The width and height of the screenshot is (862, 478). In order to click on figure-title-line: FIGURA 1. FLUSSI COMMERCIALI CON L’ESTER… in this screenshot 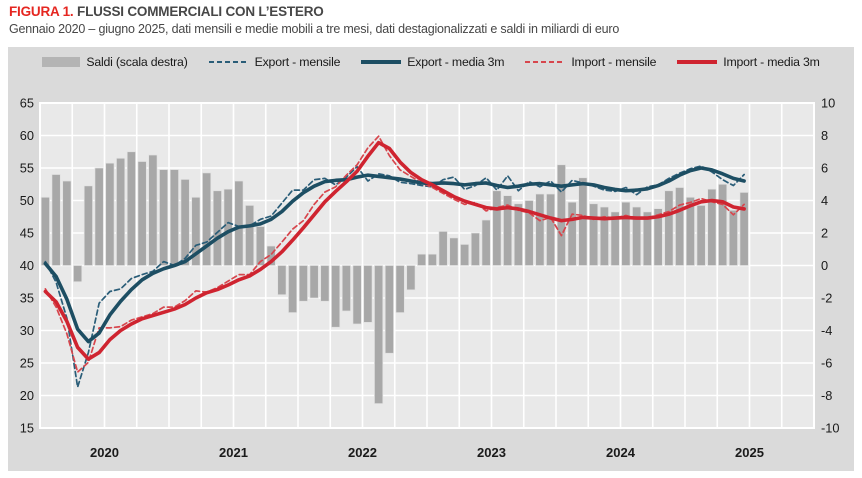, I will do `click(432, 11)`.